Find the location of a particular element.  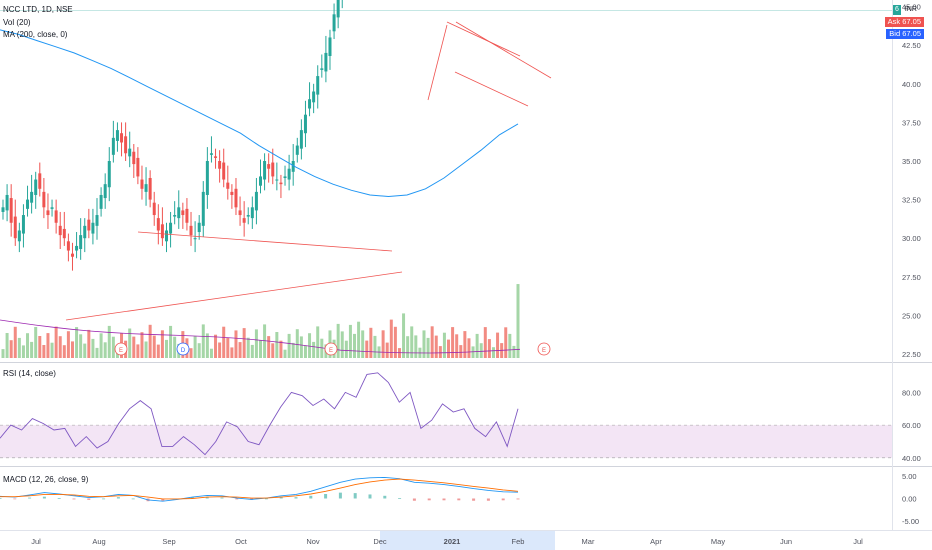

time-tick-label: Feb is located at coordinates (518, 541).